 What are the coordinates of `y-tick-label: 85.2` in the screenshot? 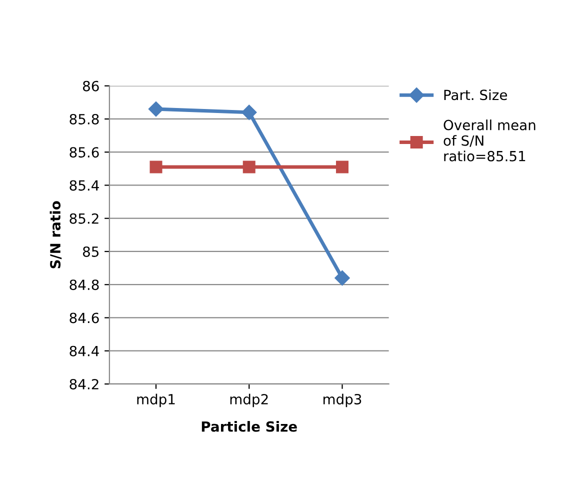 It's located at (84, 218).